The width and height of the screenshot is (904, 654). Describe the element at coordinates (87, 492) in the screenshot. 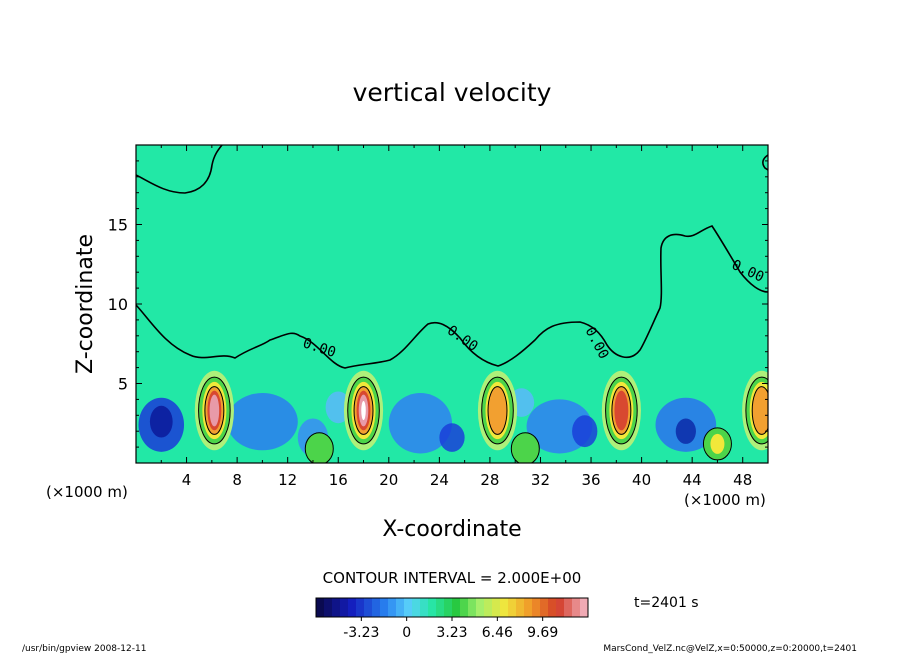

I see `x-unit-left: (×1000 m)` at that location.